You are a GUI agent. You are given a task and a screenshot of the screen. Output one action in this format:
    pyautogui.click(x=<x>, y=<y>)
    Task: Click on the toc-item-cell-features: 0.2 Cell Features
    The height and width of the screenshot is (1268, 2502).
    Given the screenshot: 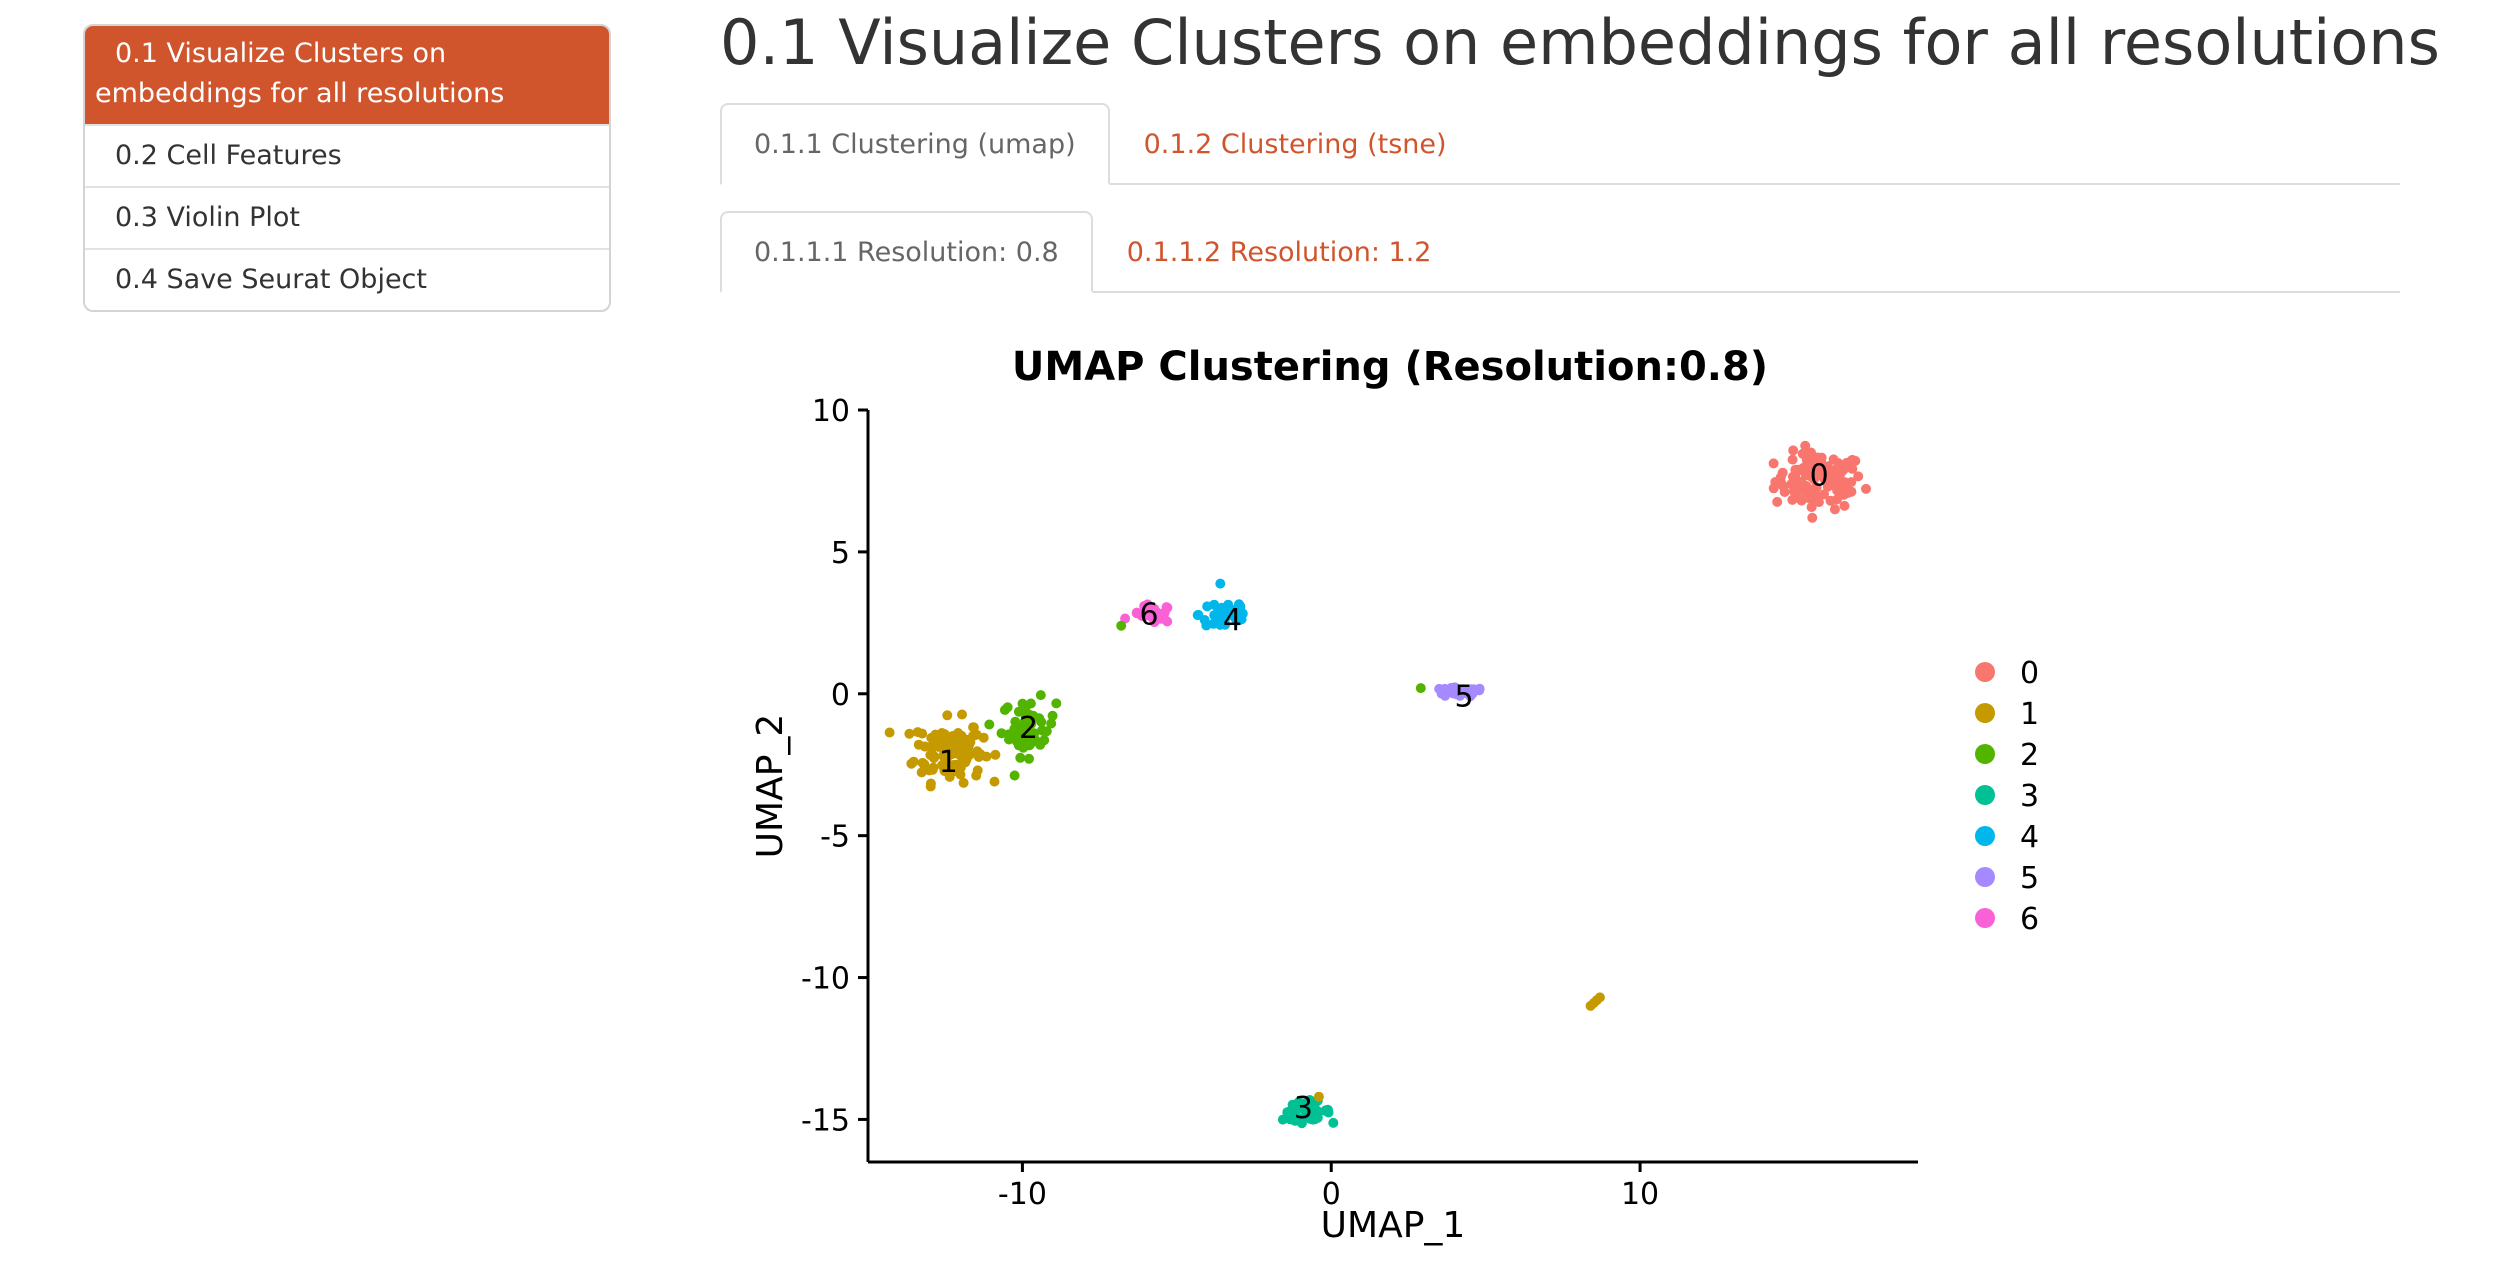 What is the action you would take?
    pyautogui.click(x=347, y=157)
    